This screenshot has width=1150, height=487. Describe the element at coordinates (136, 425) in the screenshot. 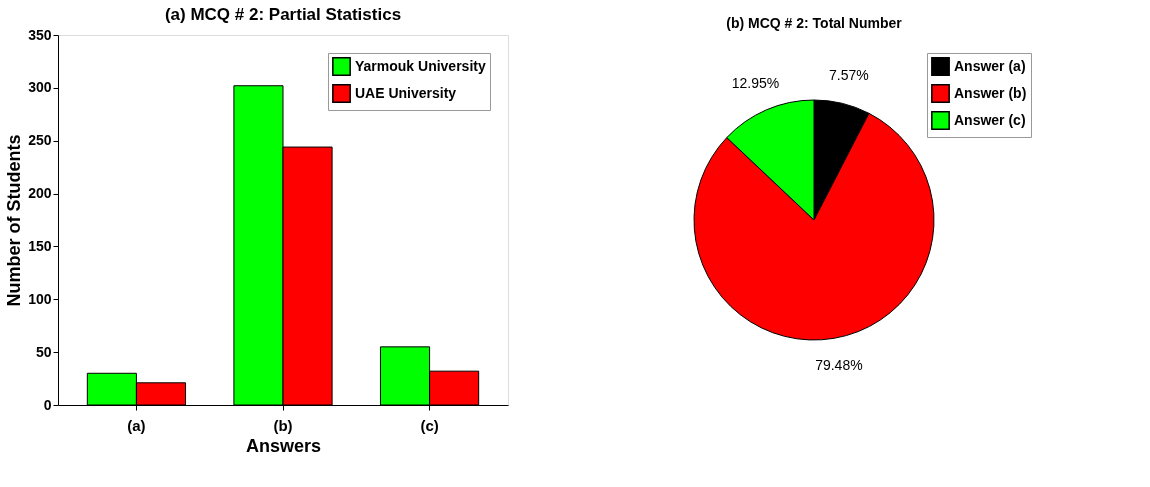

I see `x-tick-label: (a)` at that location.